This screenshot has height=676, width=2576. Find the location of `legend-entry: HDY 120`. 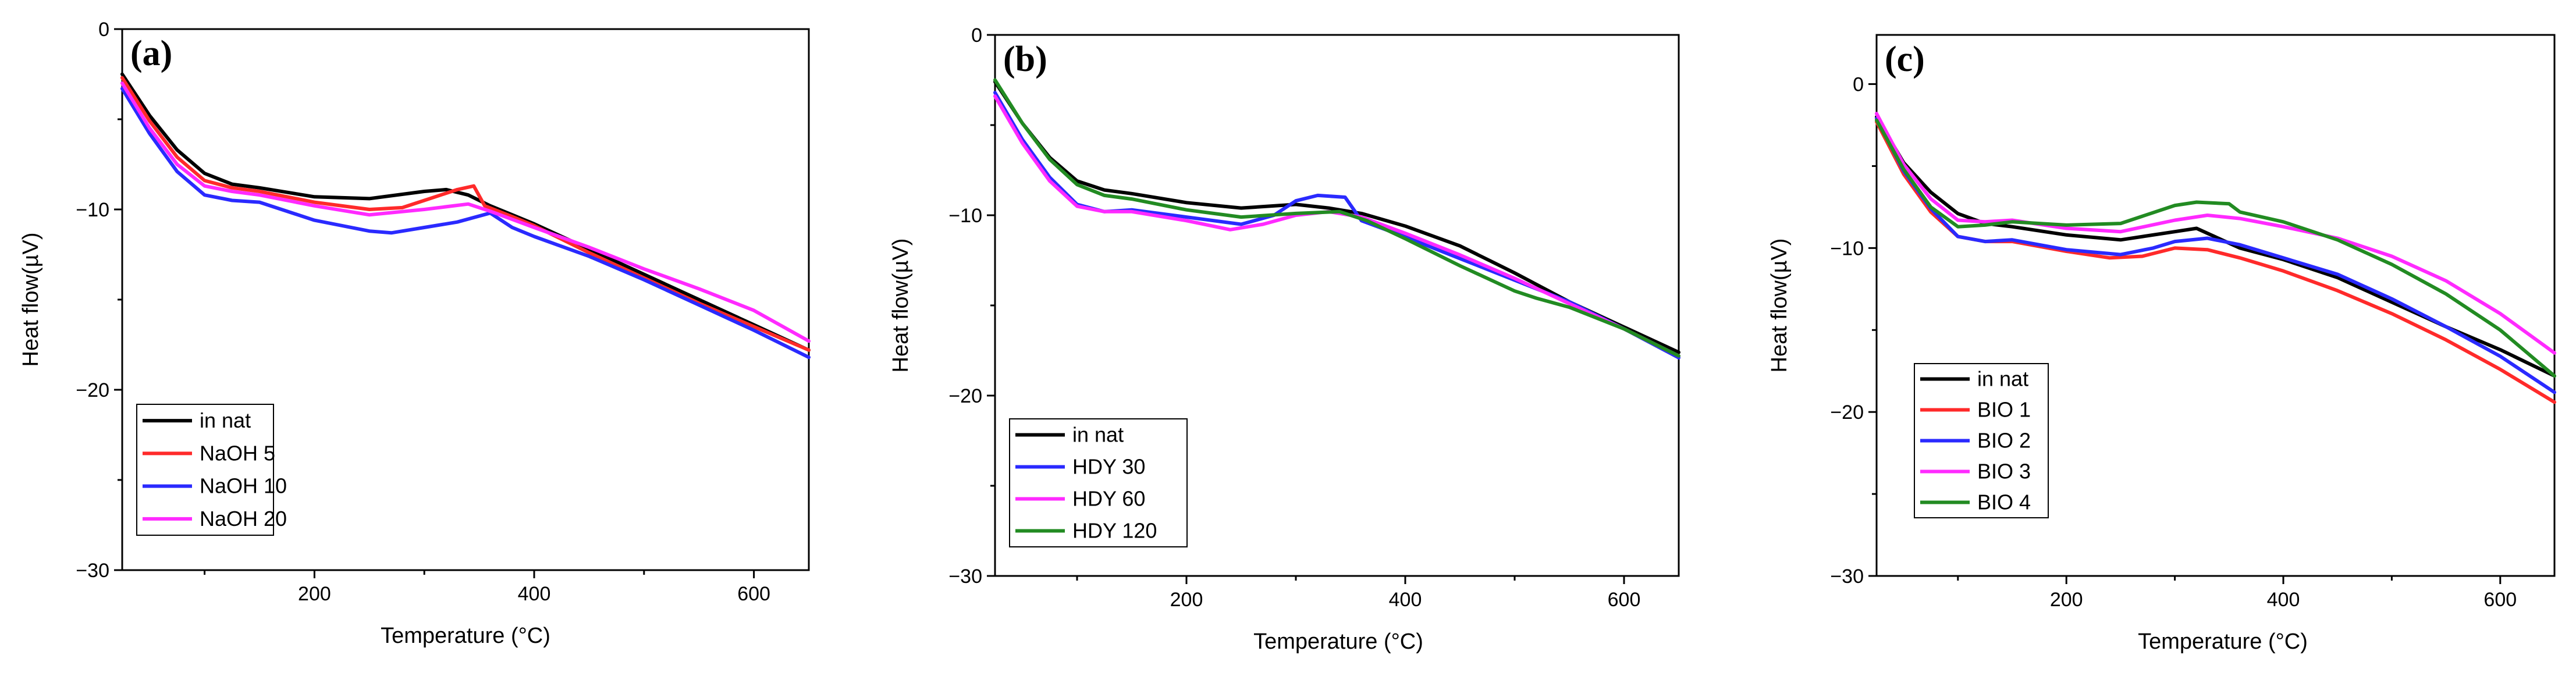

legend-entry: HDY 120 is located at coordinates (1114, 531).